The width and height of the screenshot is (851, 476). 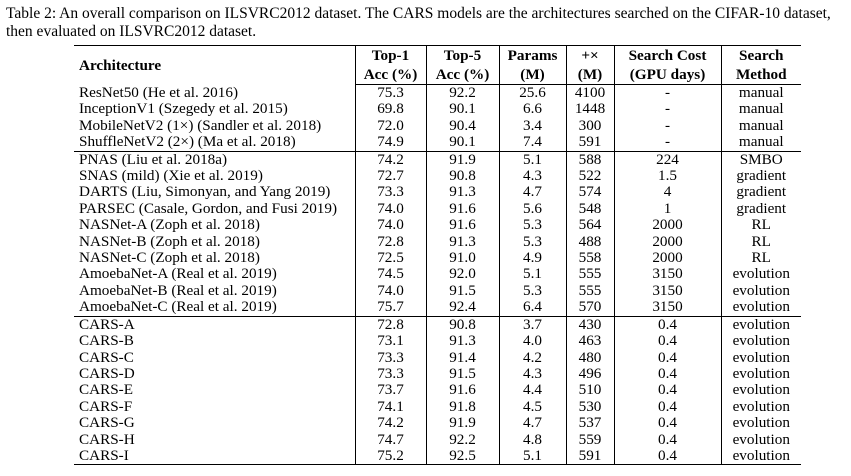 What do you see at coordinates (215, 390) in the screenshot?
I see `cell-architecture: CARS-E` at bounding box center [215, 390].